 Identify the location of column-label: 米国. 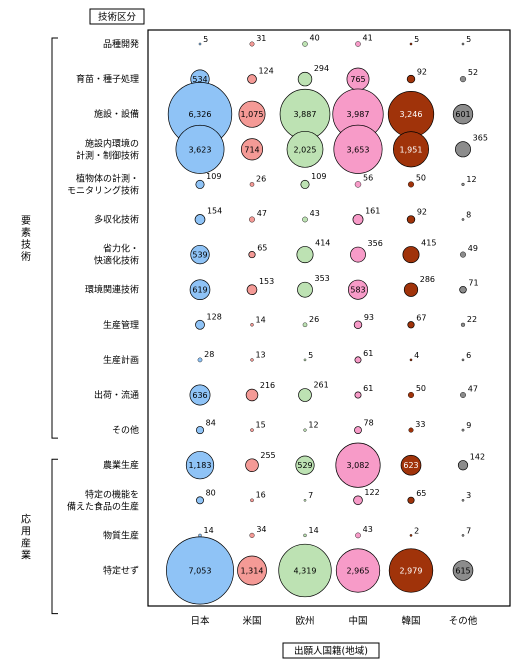
(251, 621).